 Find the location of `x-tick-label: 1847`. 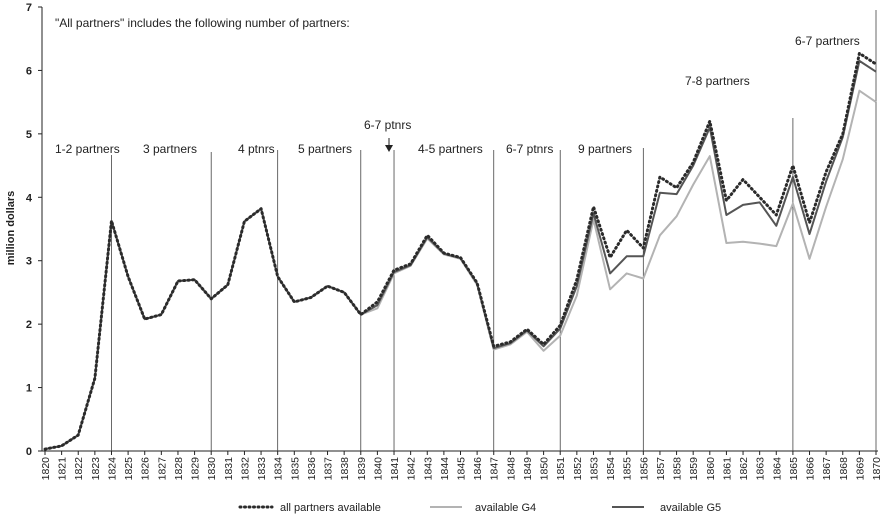

x-tick-label: 1847 is located at coordinates (495, 469).